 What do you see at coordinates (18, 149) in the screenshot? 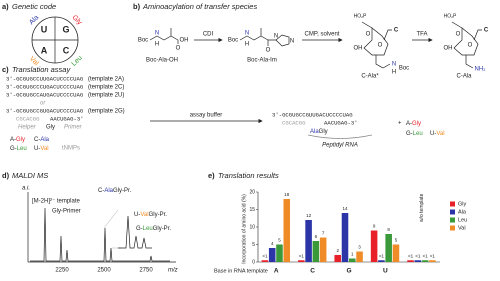
I see `reagent: G-Leu` at bounding box center [18, 149].